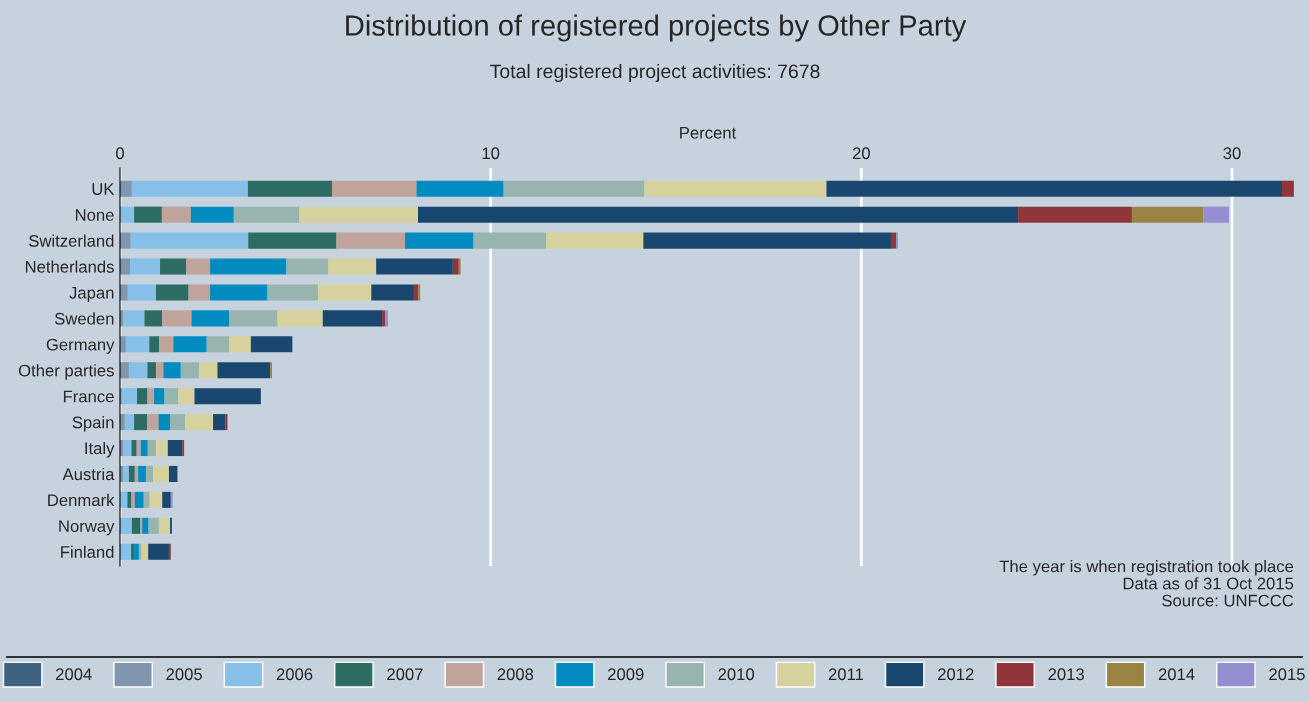  I want to click on y-tick-label: Other parties, so click(66, 372).